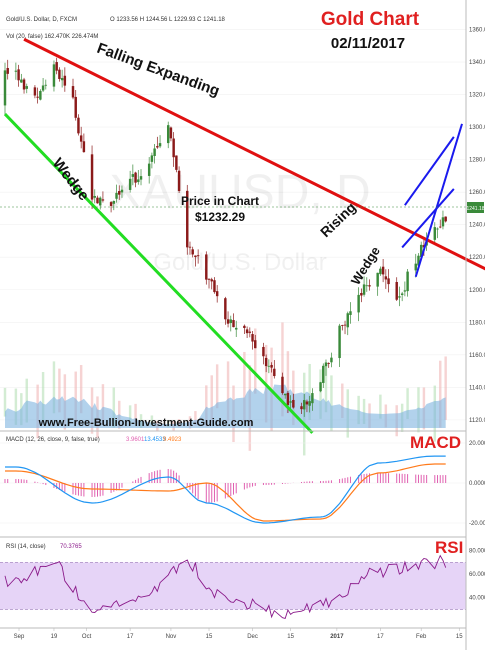 The image size is (485, 650). Describe the element at coordinates (54, 637) in the screenshot. I see `x-tick-label: 19` at that location.